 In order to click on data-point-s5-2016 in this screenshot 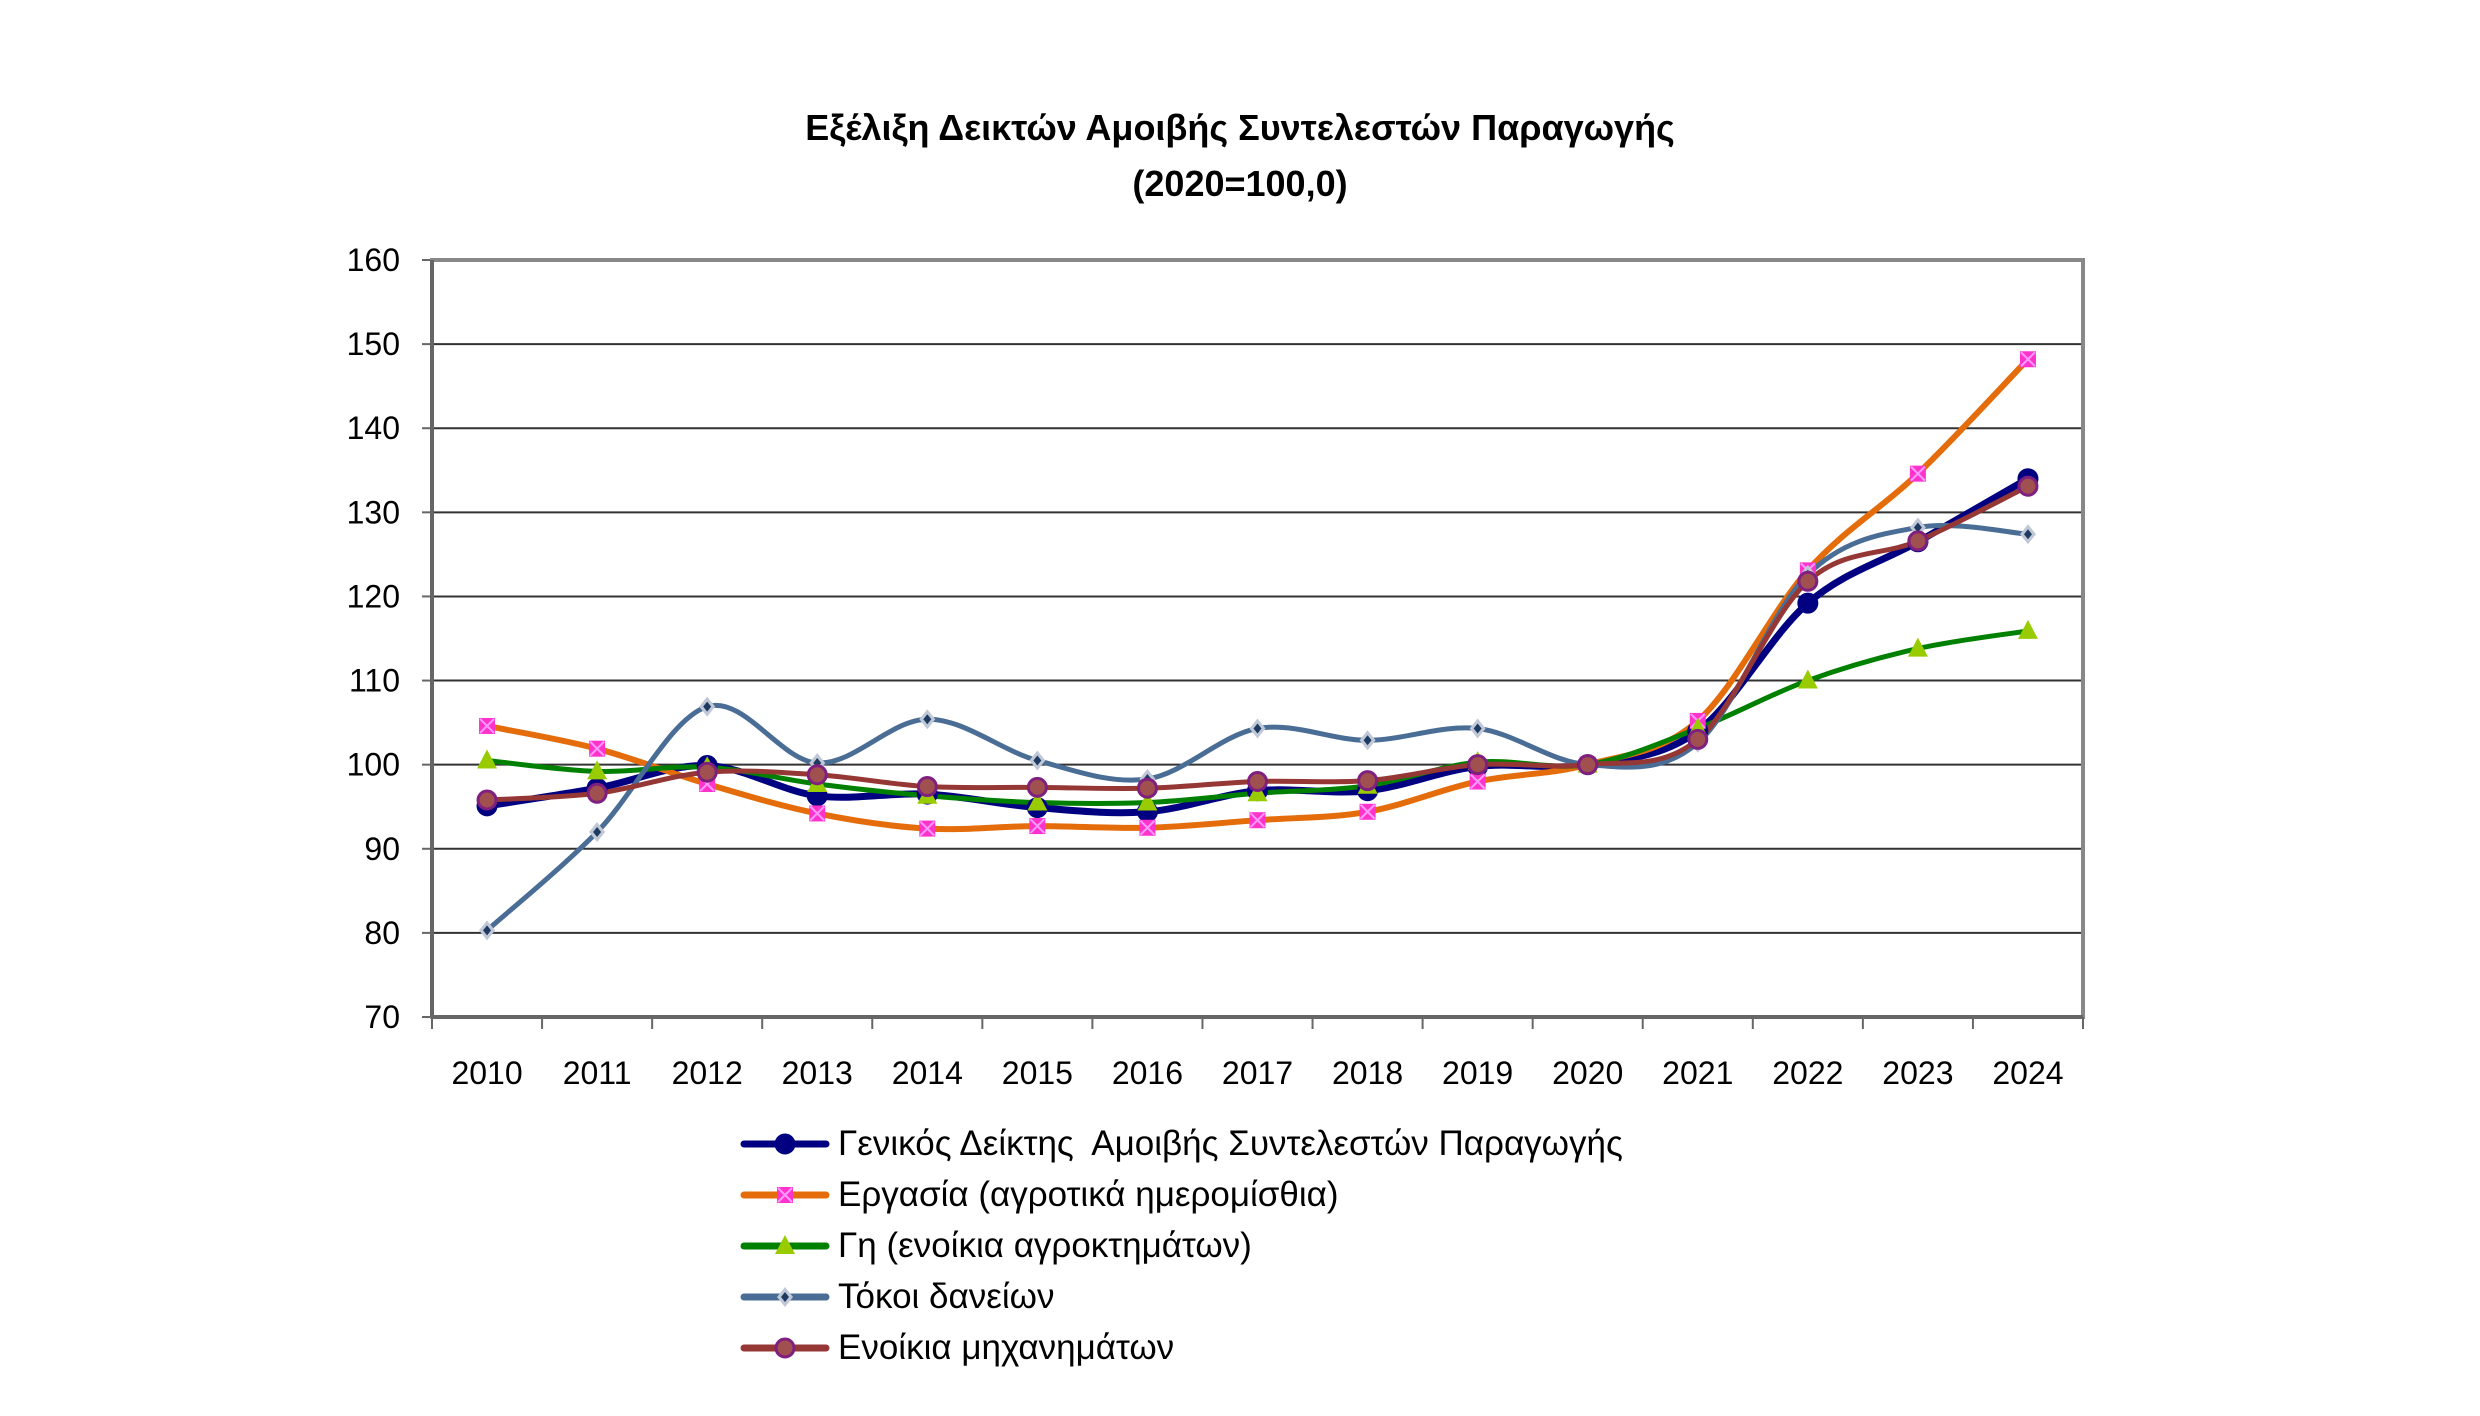, I will do `click(1147, 788)`.